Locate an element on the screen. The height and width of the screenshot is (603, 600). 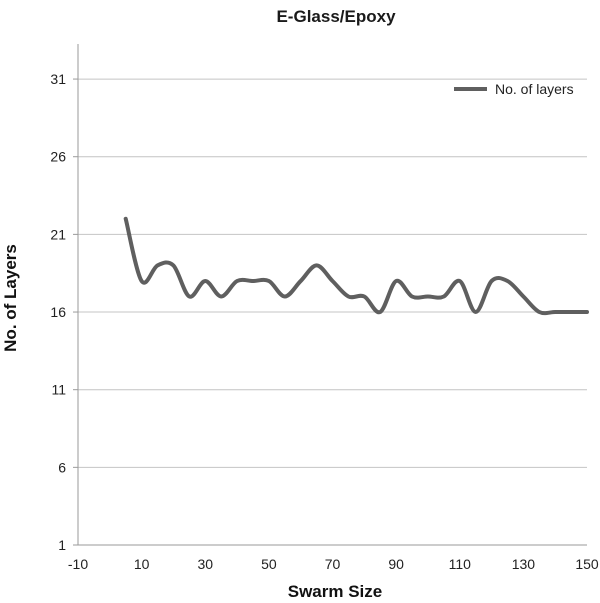
x-tick-label: 10 is located at coordinates (142, 564).